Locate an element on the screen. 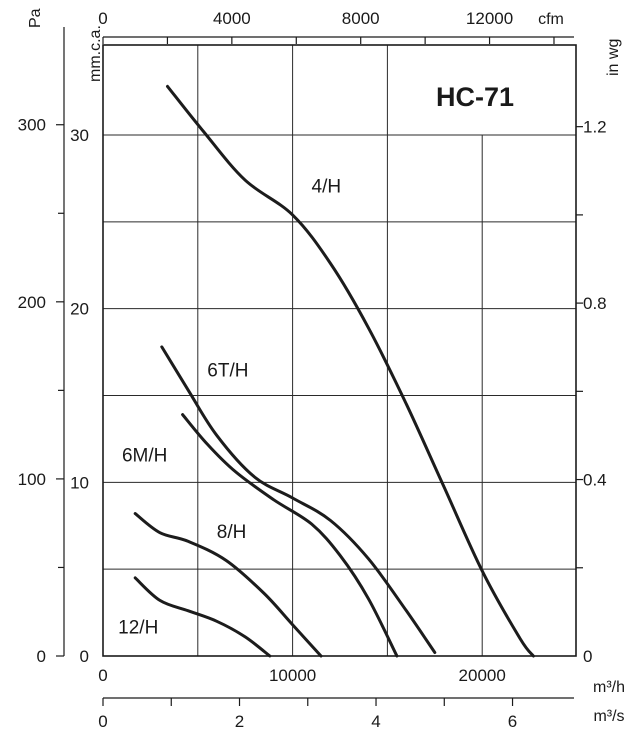  mmca-tick-label: 10 is located at coordinates (79, 482).